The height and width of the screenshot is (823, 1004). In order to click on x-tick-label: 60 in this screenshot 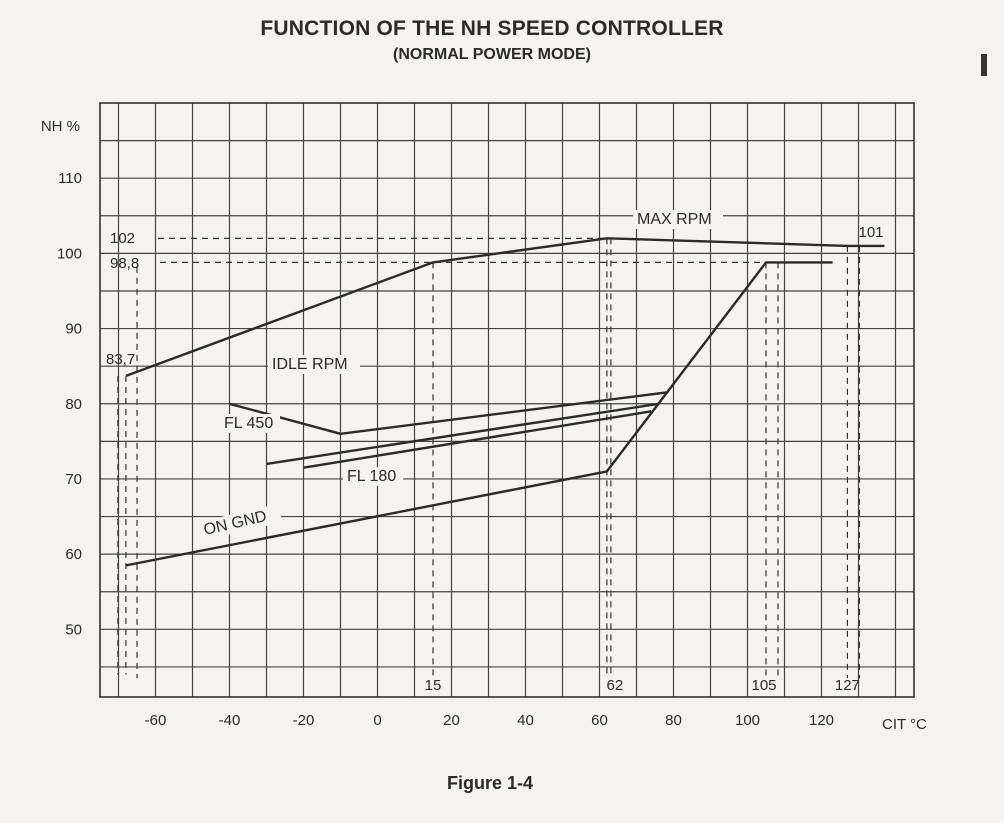, I will do `click(599, 720)`.